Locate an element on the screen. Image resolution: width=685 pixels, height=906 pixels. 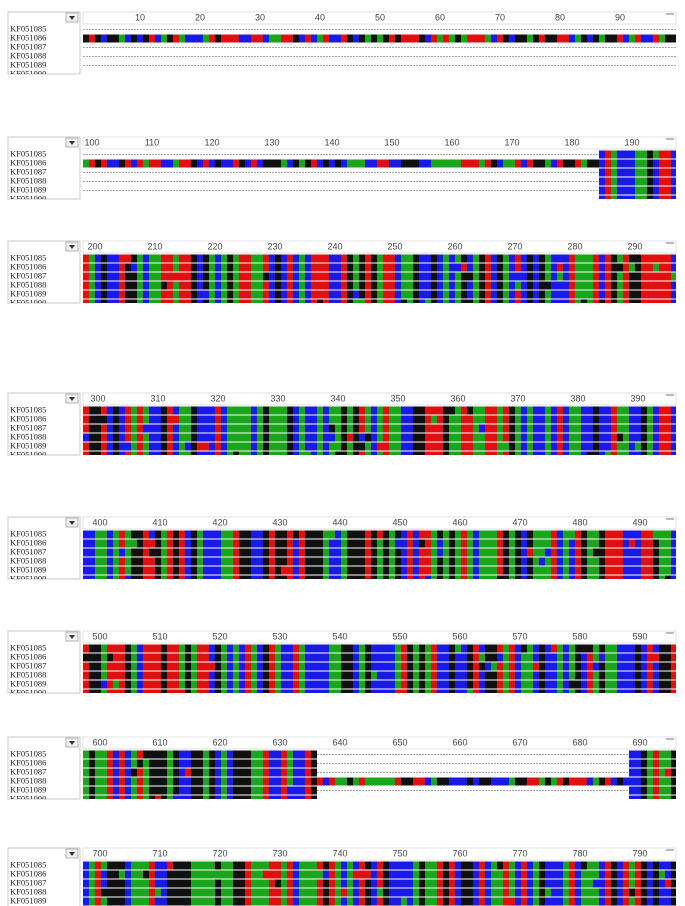
ruler is located at coordinates (379, 523).